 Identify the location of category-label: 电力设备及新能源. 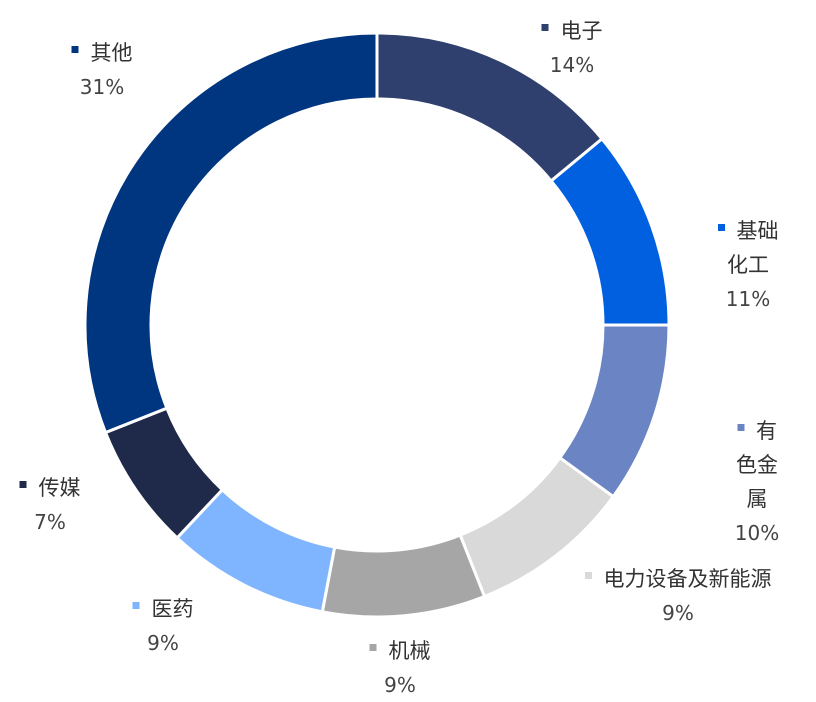
(687, 579).